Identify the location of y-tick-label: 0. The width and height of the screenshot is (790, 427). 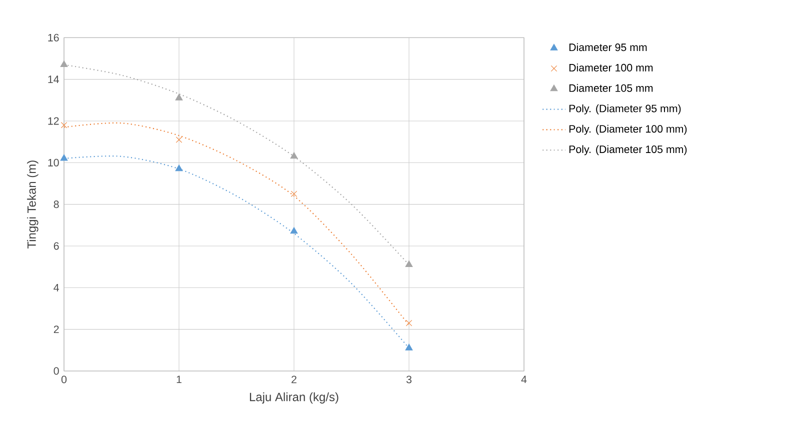
(56, 371).